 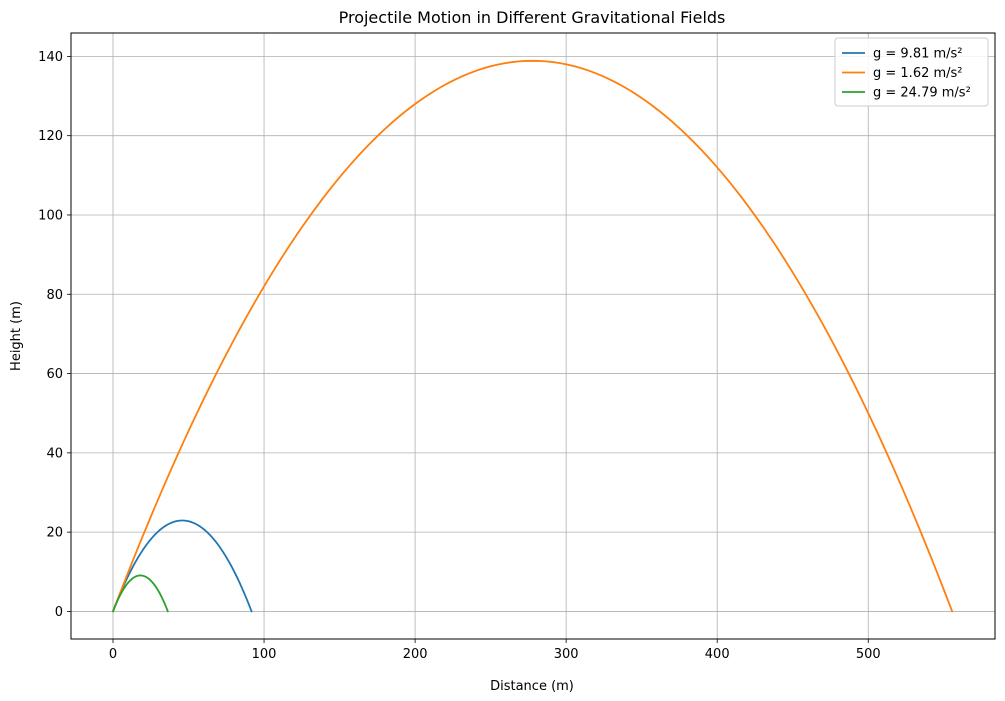 I want to click on x-tick-label: 500, so click(x=868, y=654).